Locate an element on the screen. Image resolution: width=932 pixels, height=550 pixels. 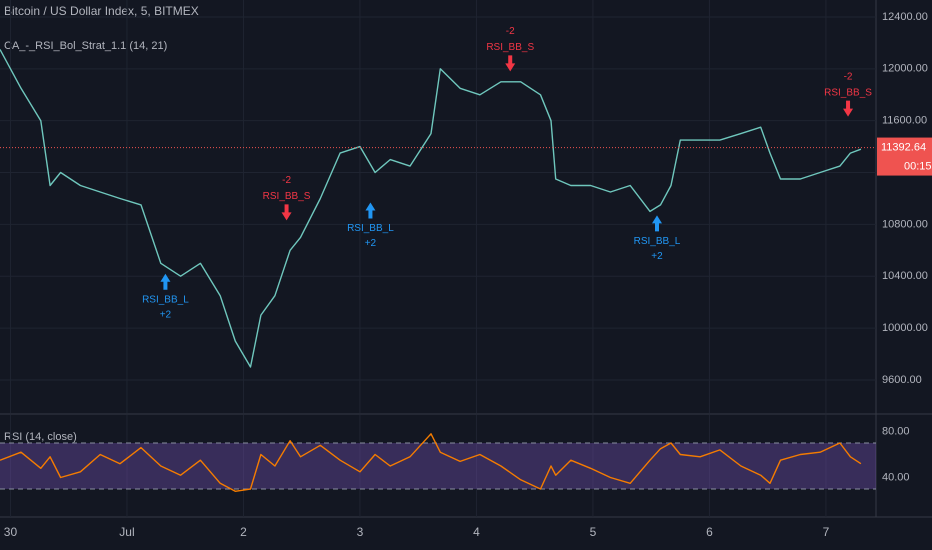
rsi-label: RSI (14, close) is located at coordinates (40, 437).